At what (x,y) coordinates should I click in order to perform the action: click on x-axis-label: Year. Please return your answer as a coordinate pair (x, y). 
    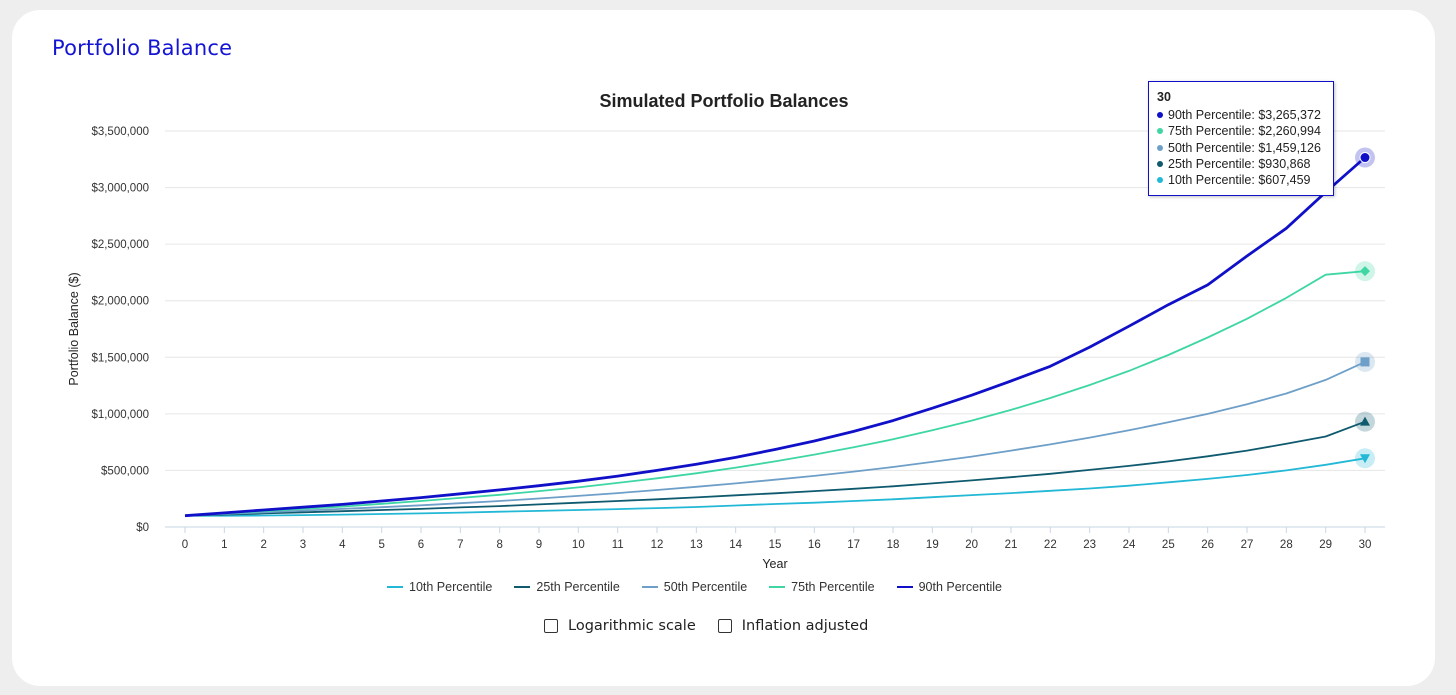
    Looking at the image, I should click on (774, 564).